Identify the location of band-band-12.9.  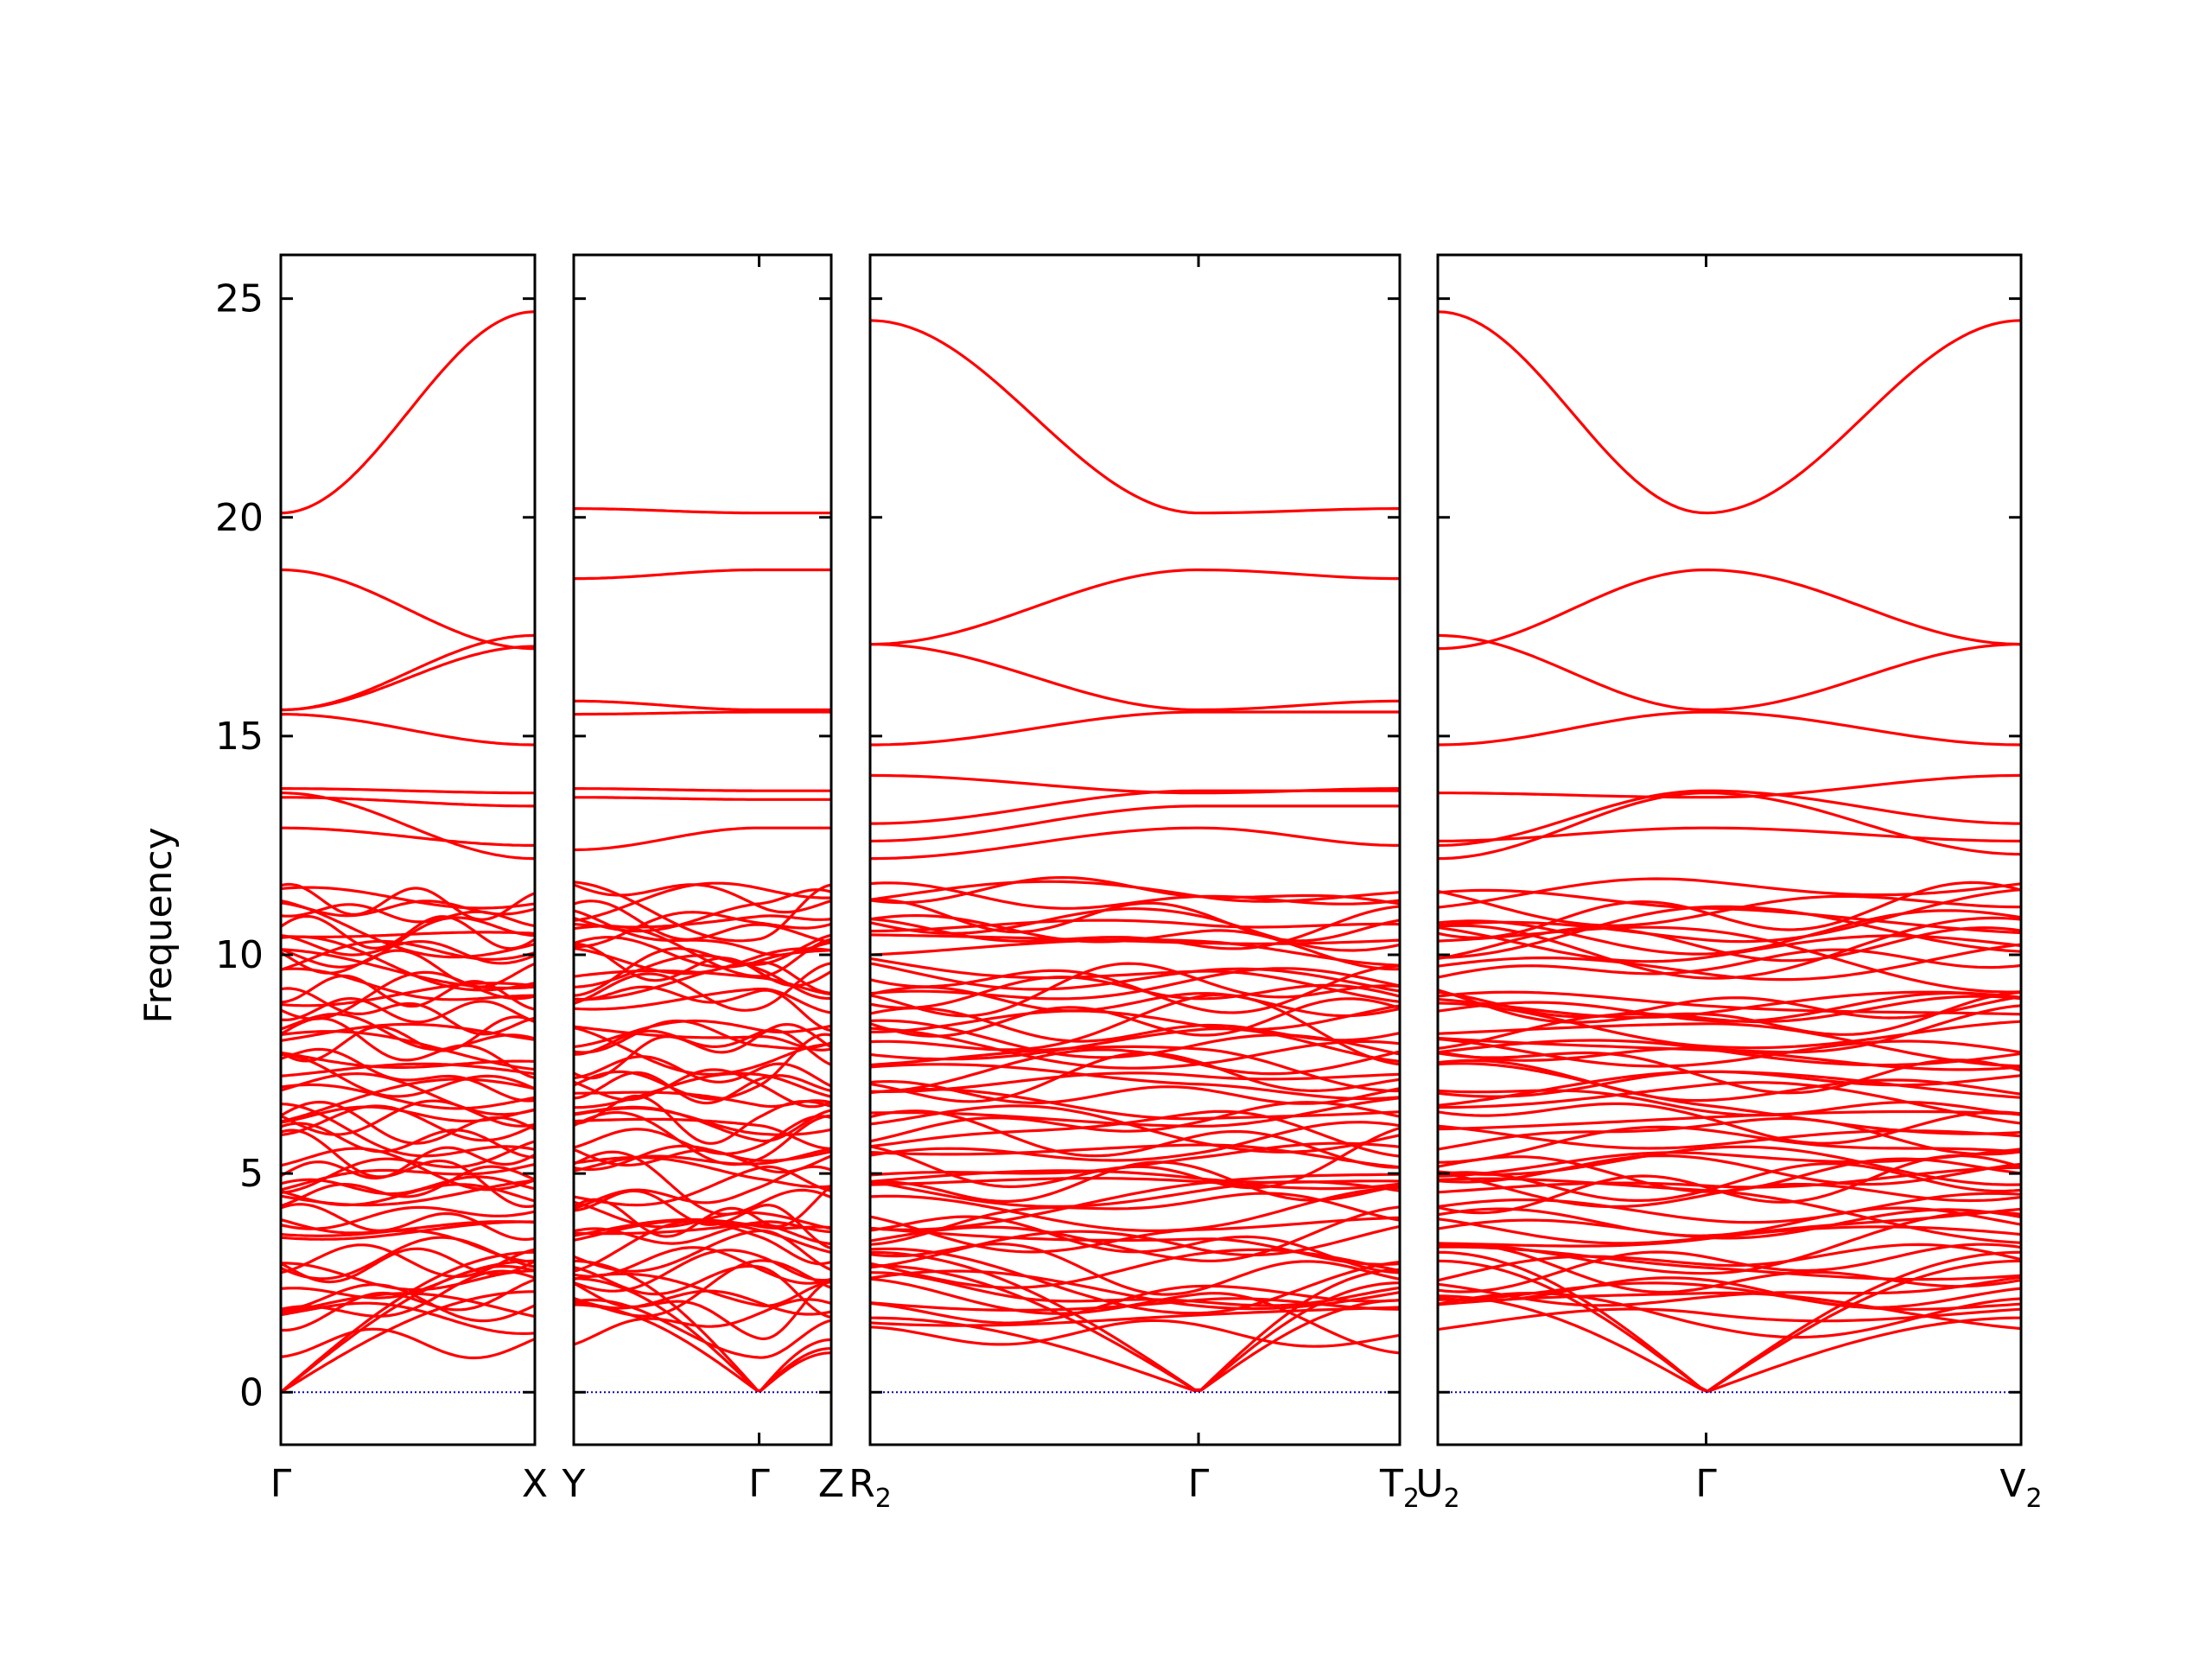
(1729, 834).